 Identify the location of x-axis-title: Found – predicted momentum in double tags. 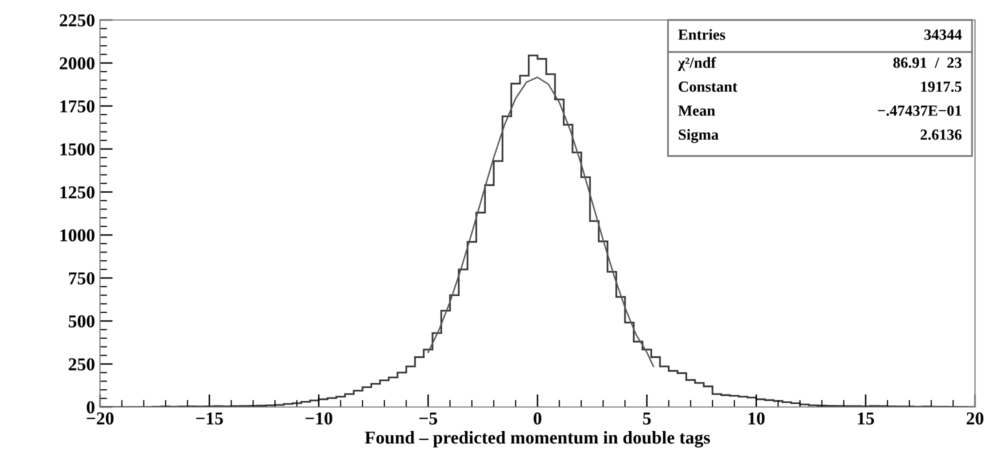
(537, 439).